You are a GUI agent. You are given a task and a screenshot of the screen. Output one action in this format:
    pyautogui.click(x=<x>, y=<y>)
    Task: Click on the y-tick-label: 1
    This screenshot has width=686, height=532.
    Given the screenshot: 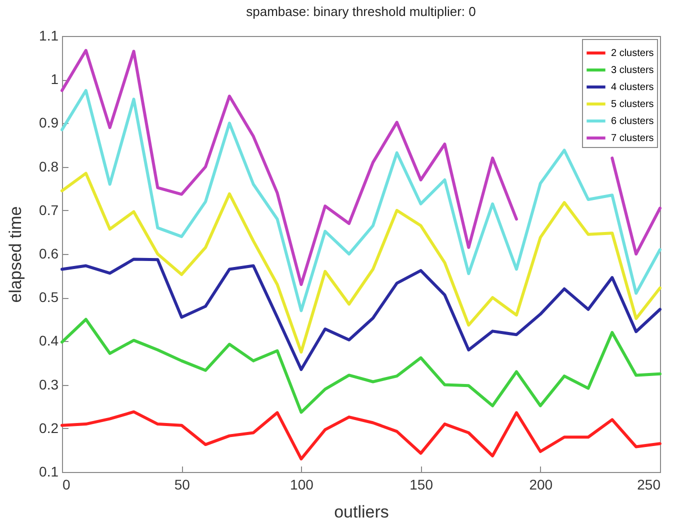 What is the action you would take?
    pyautogui.click(x=54, y=79)
    